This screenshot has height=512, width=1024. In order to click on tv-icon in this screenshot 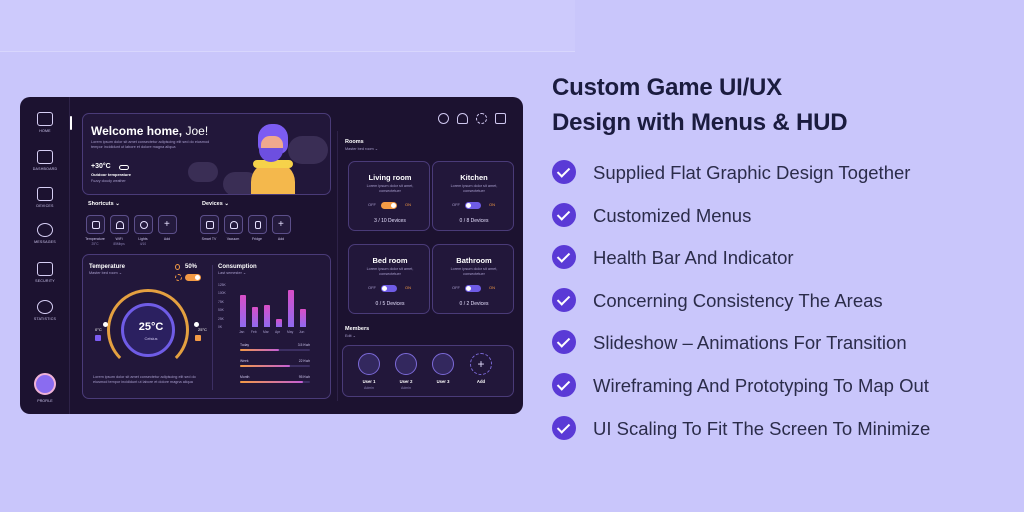, I will do `click(210, 225)`.